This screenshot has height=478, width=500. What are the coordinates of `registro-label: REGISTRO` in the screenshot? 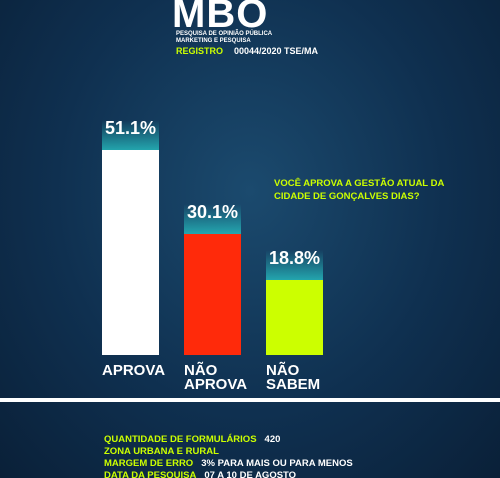 It's located at (200, 51).